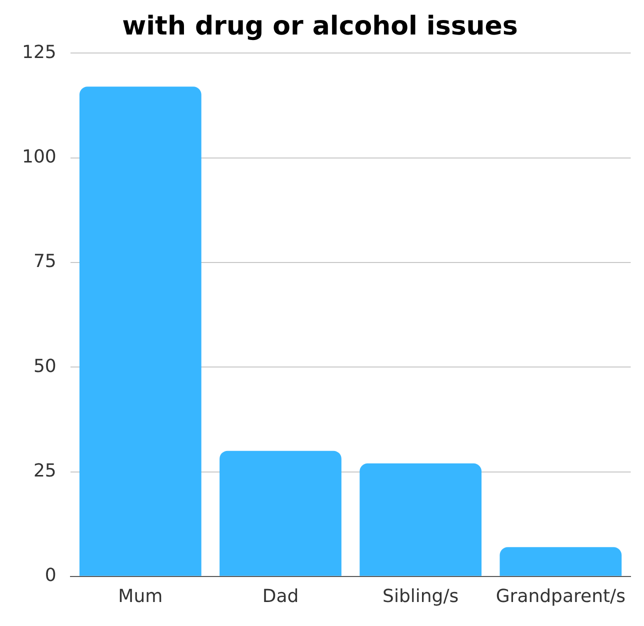 This screenshot has height=626, width=644. What do you see at coordinates (39, 52) in the screenshot?
I see `y-tick-label: 125` at bounding box center [39, 52].